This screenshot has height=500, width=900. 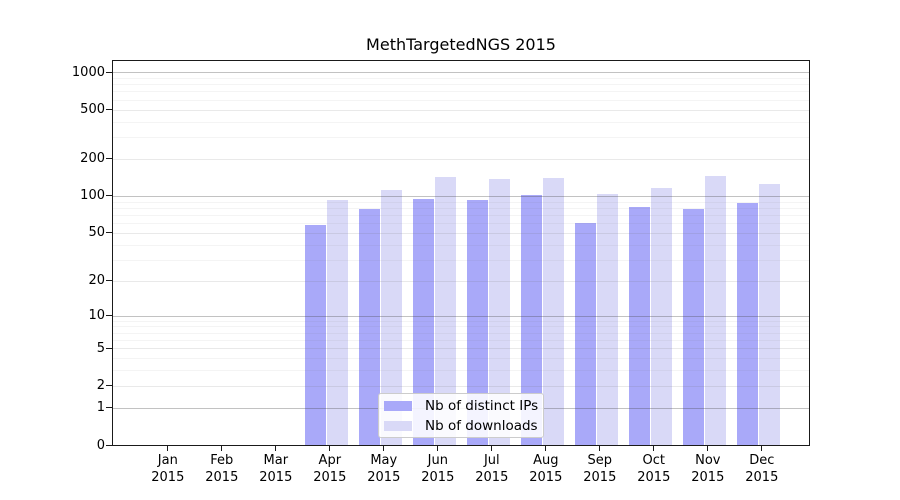 I want to click on x-axis-tick-label-line: Dec, so click(x=762, y=460).